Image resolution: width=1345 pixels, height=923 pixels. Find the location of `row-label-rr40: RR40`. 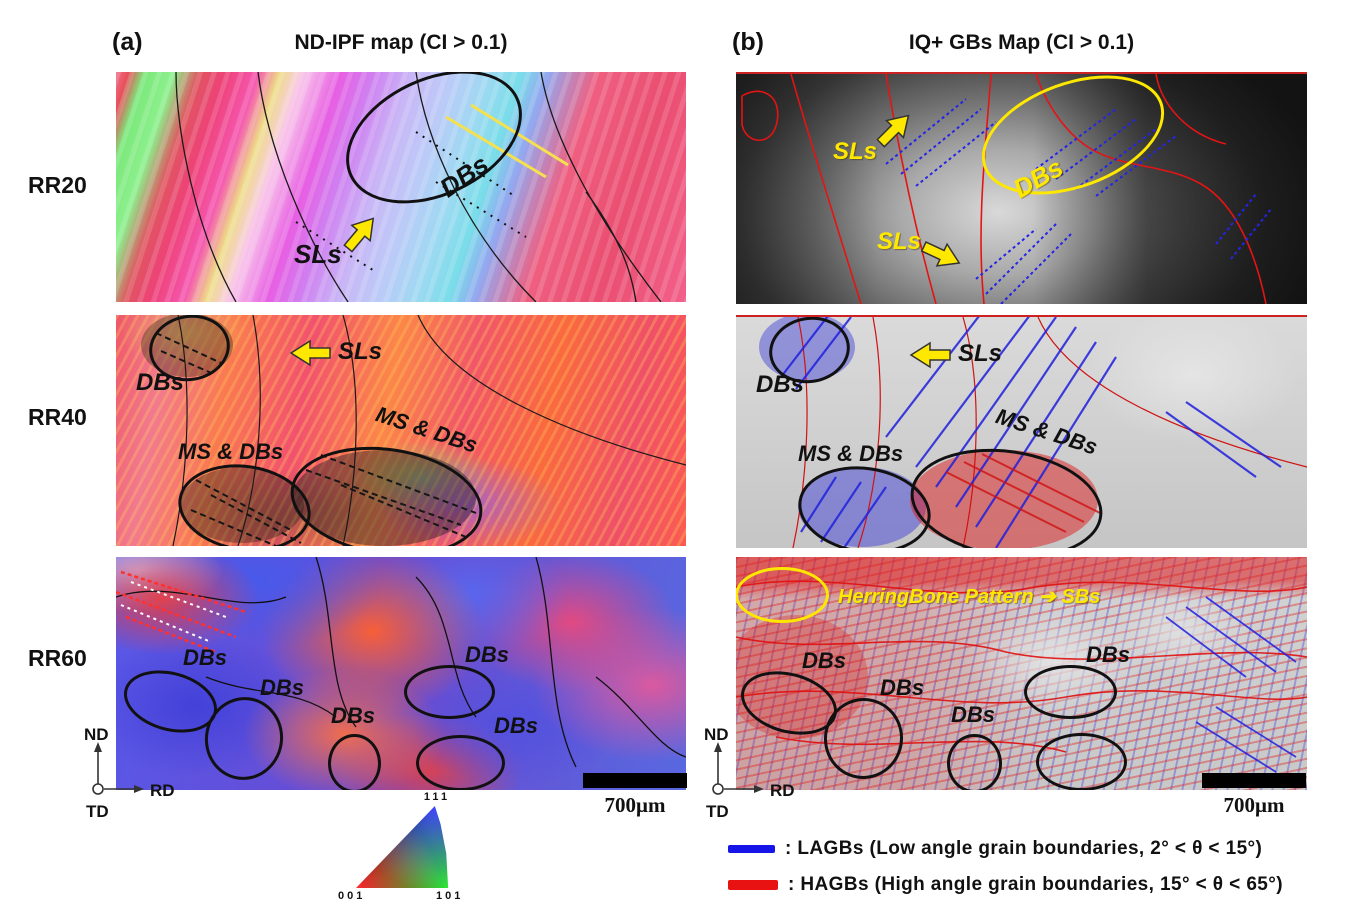

row-label-rr40: RR40 is located at coordinates (57, 417).